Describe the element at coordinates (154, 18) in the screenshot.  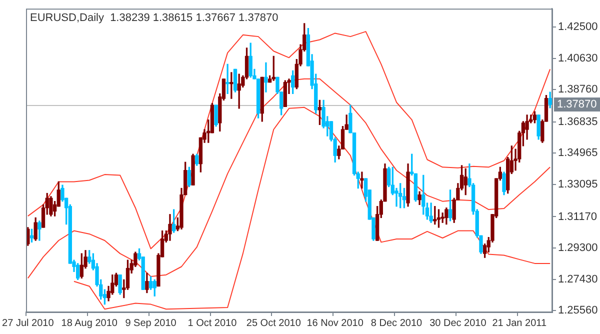
I see `chart-title: EURUSD,Daily 1.38239 1.38615 1.37667 1.37870` at that location.